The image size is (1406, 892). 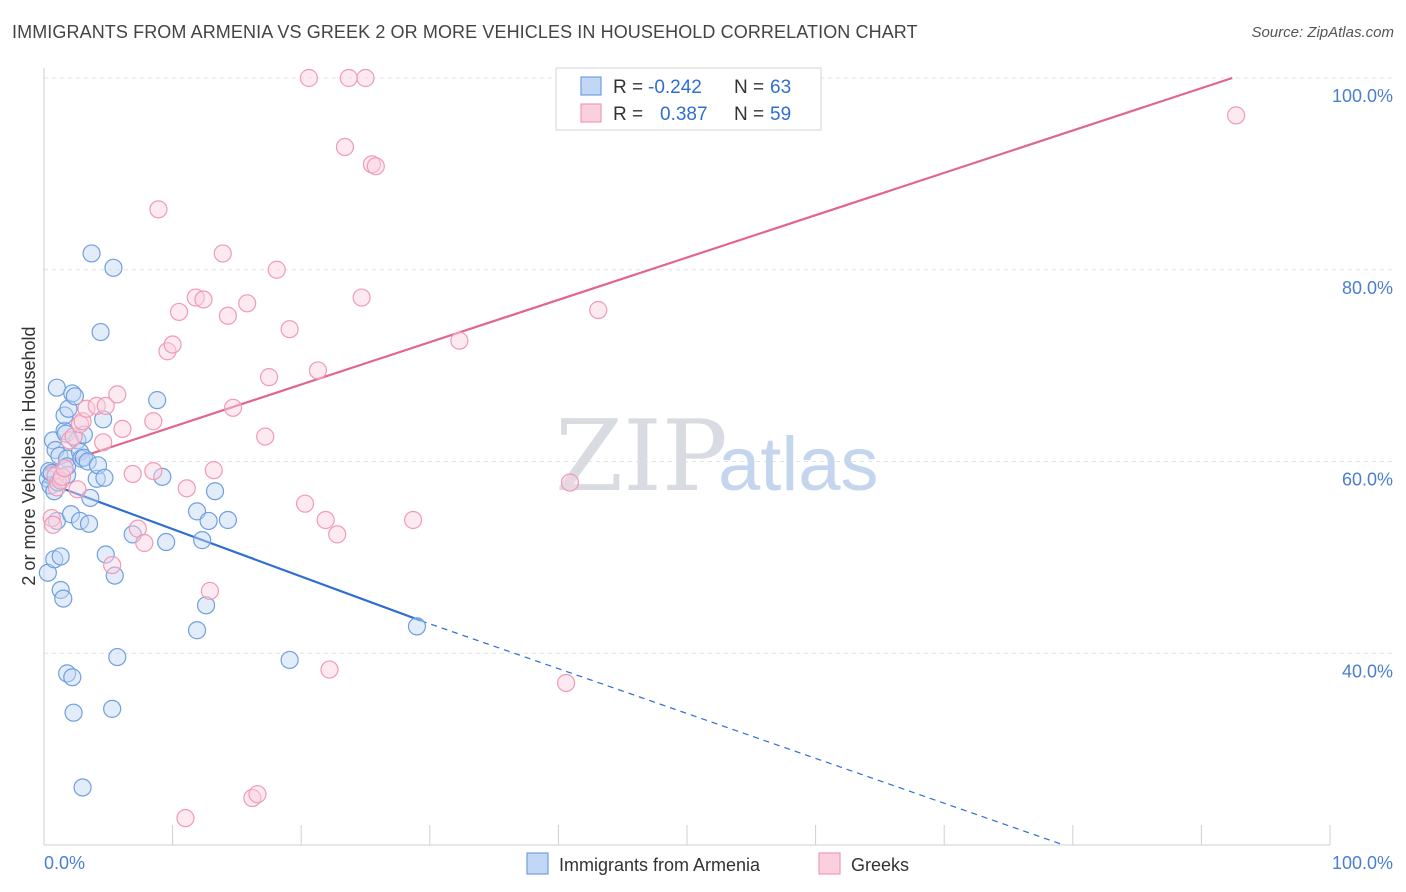 What do you see at coordinates (780, 114) in the screenshot?
I see `legend-n-value-2: 59` at bounding box center [780, 114].